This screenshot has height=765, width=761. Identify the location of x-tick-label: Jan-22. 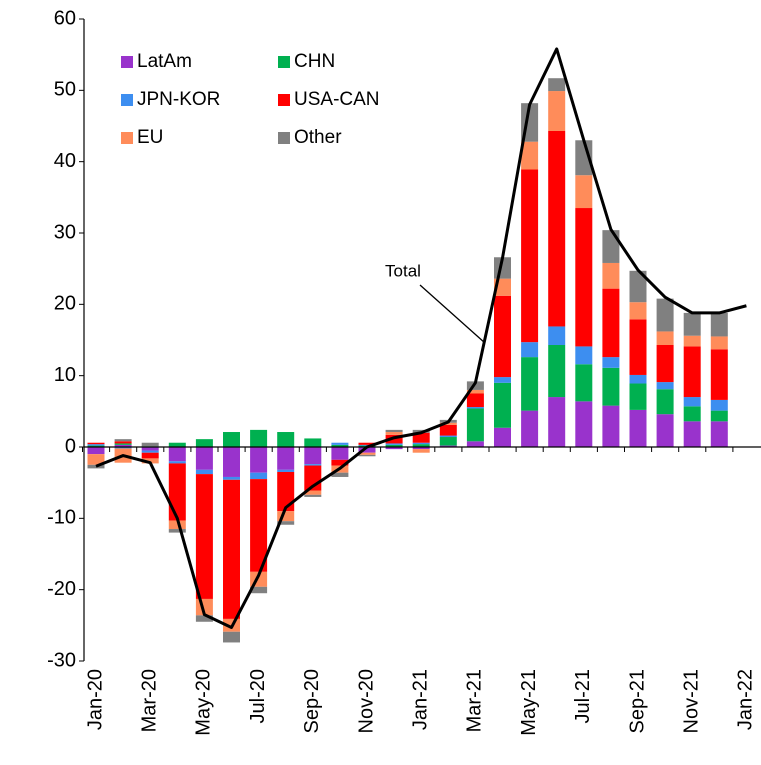
(746, 699).